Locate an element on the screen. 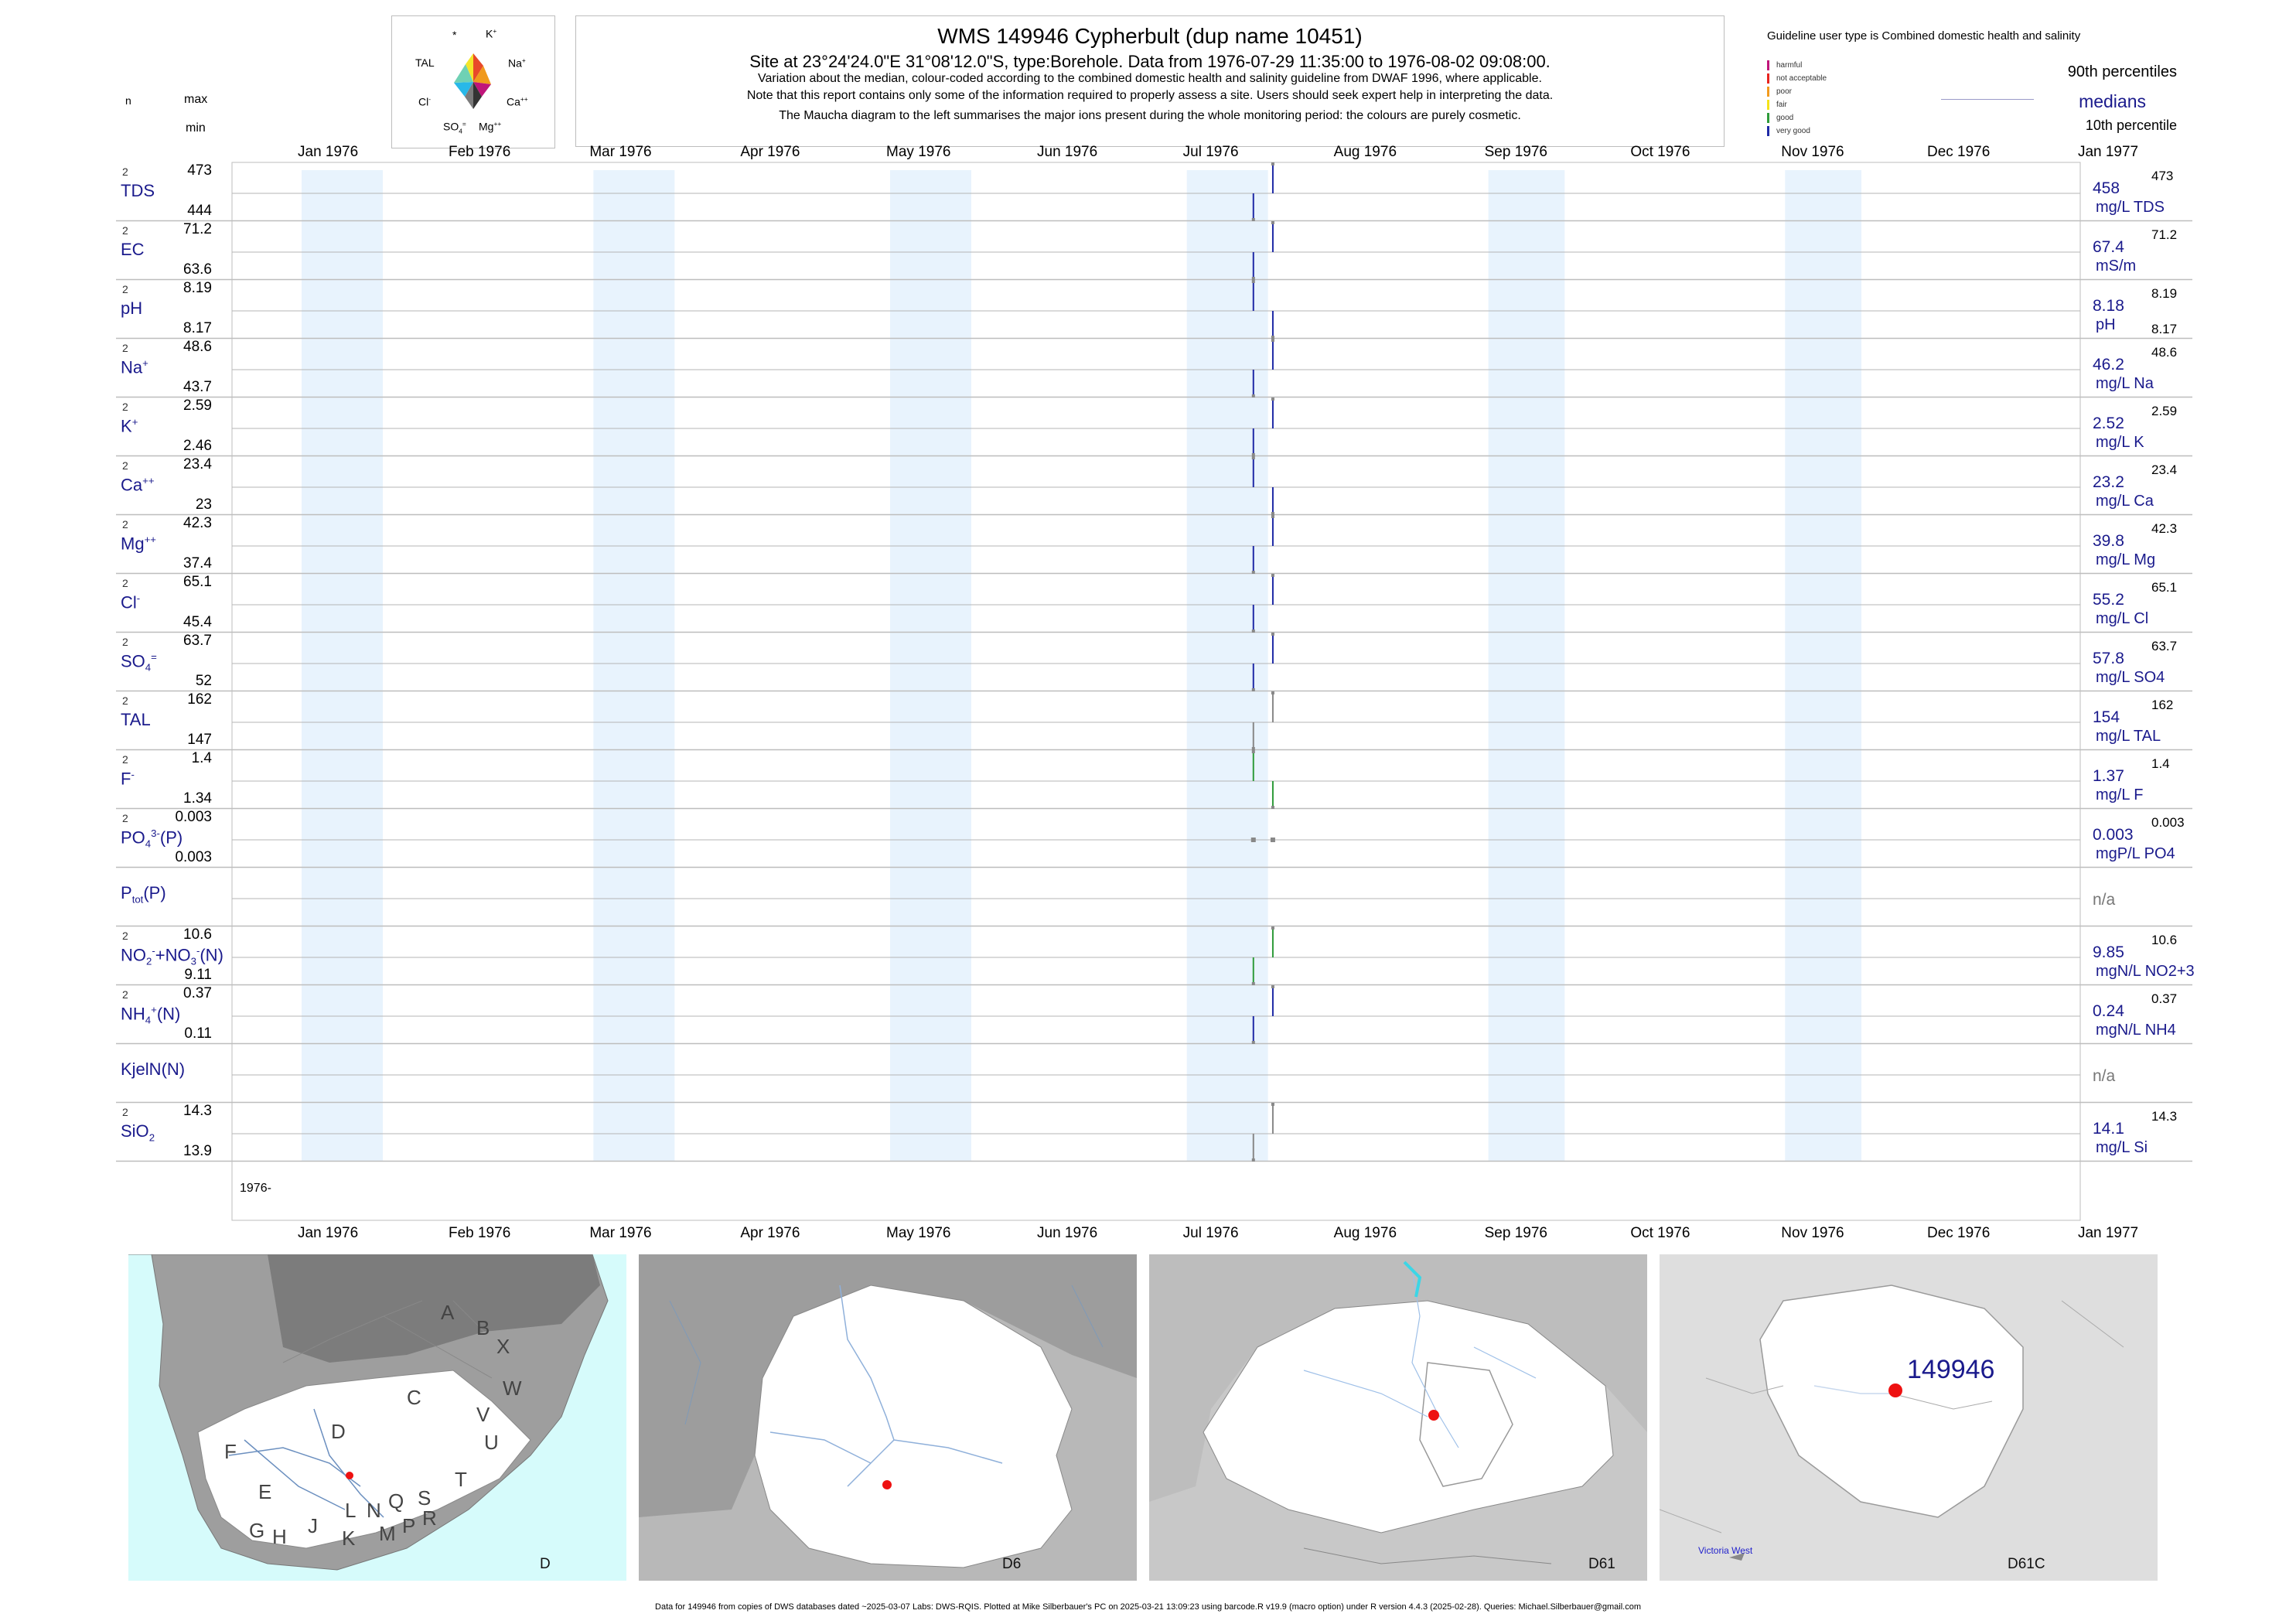 The image size is (2296, 1624). map-code-D: D is located at coordinates (545, 1564).